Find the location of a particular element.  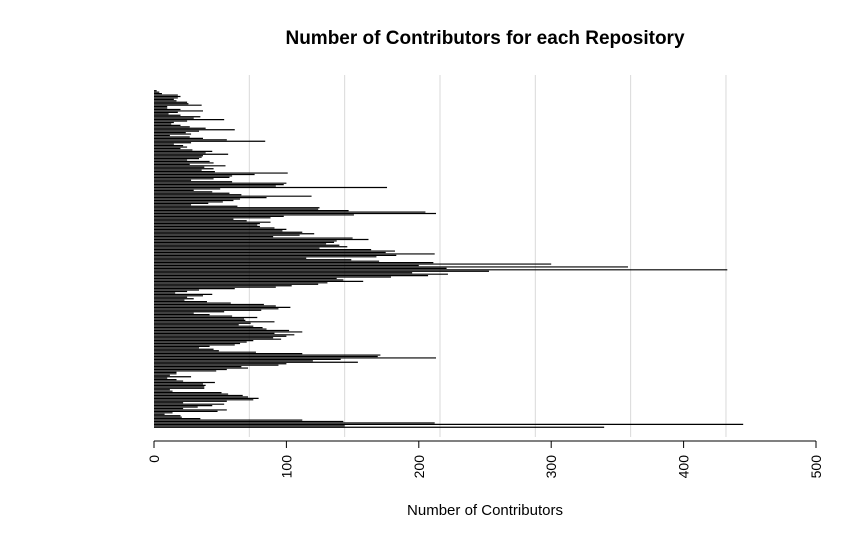

x-tick-label: 500 is located at coordinates (816, 467).